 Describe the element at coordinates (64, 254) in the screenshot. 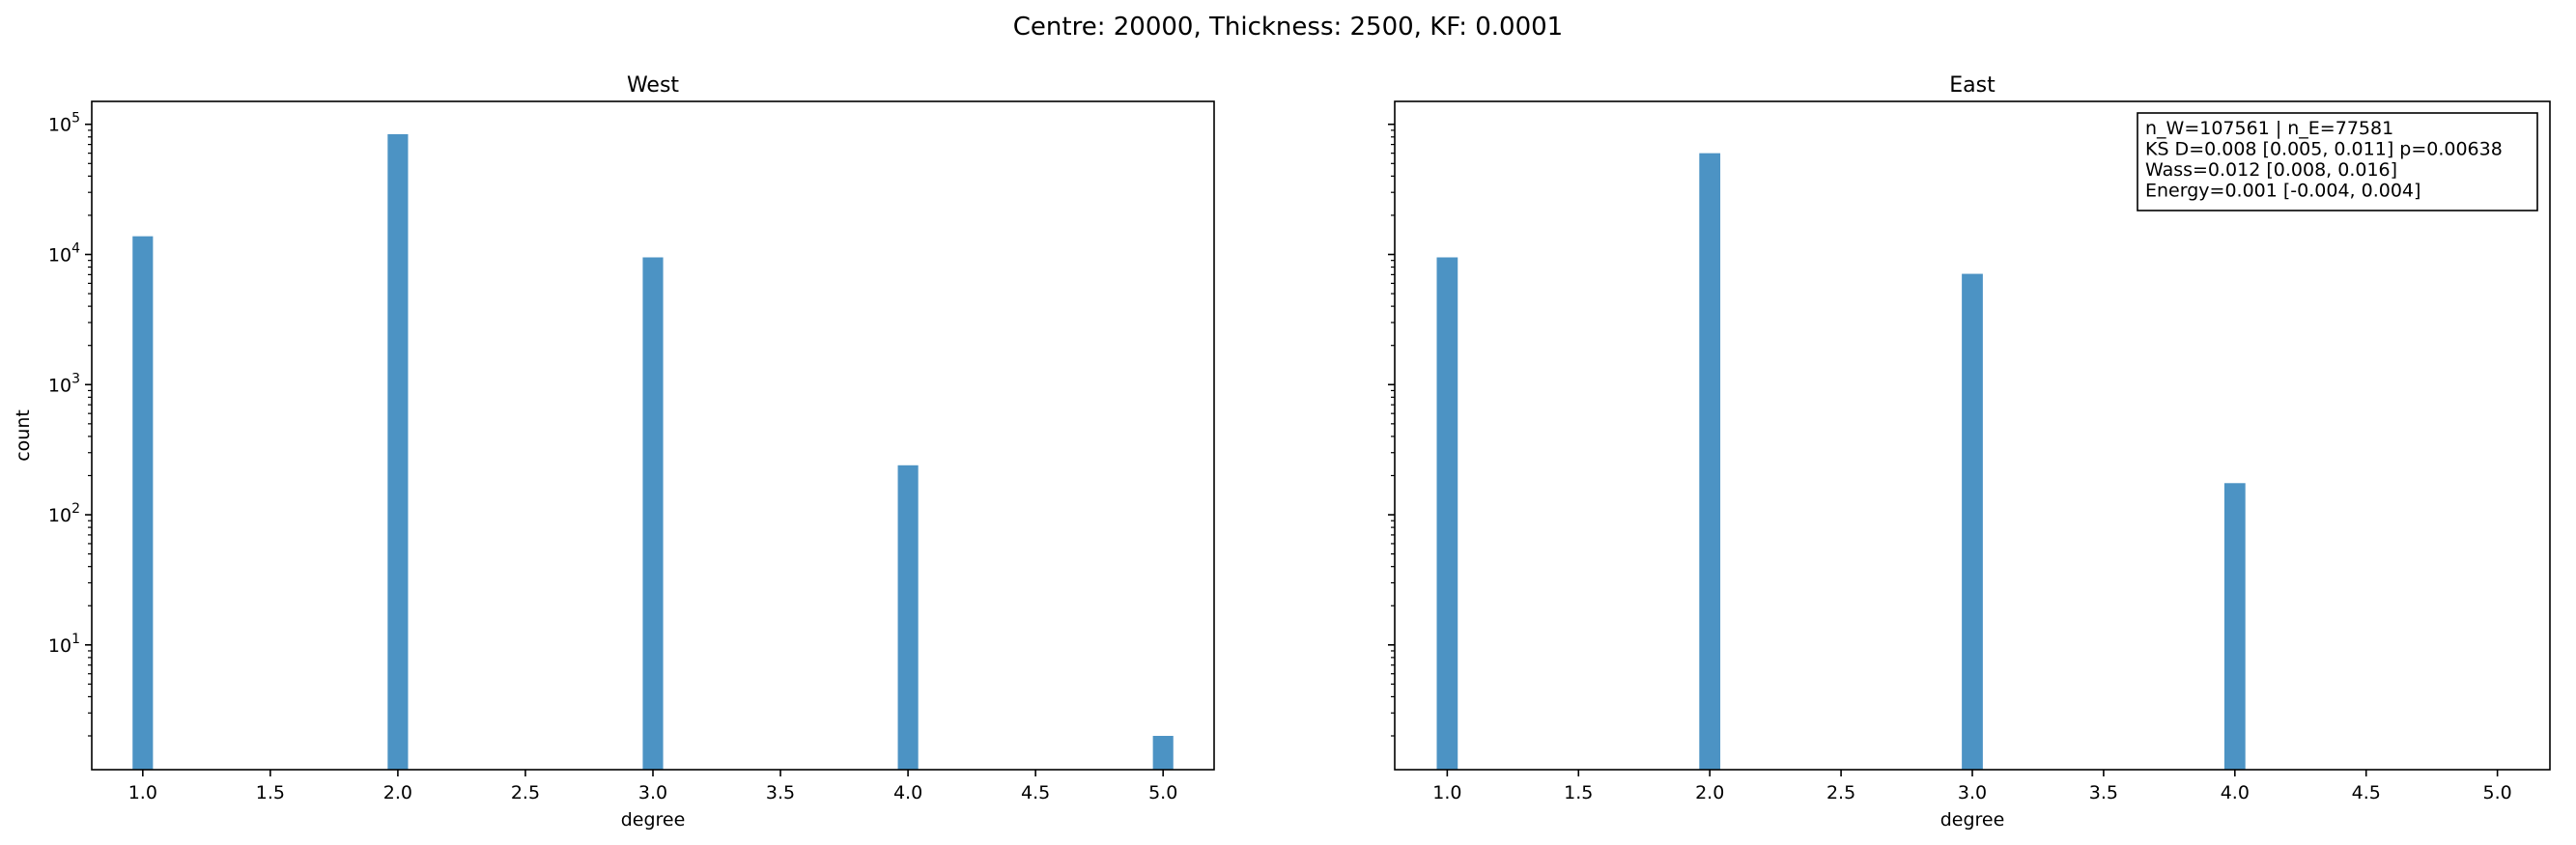

I see `y-tick-label: 10⁴` at that location.